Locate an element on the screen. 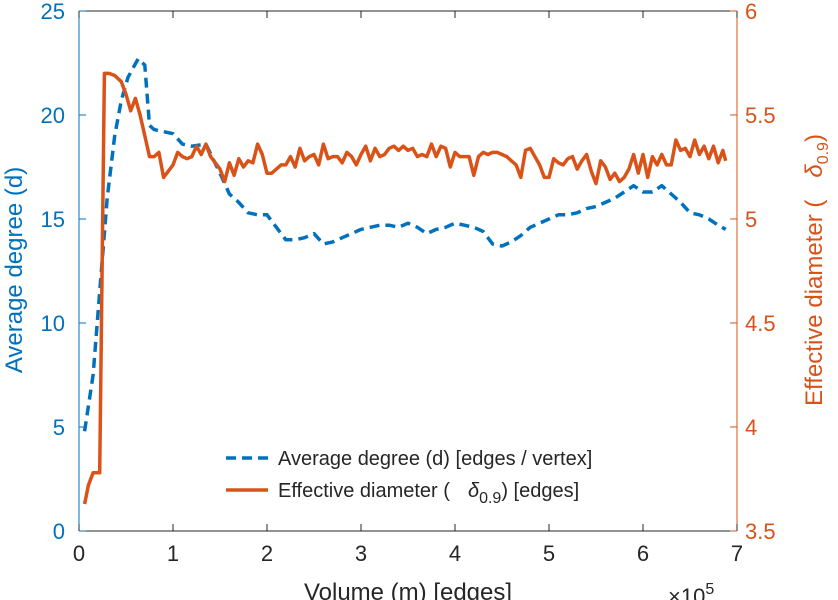 The height and width of the screenshot is (600, 838). y-left-tick-label: 20 is located at coordinates (53, 115).